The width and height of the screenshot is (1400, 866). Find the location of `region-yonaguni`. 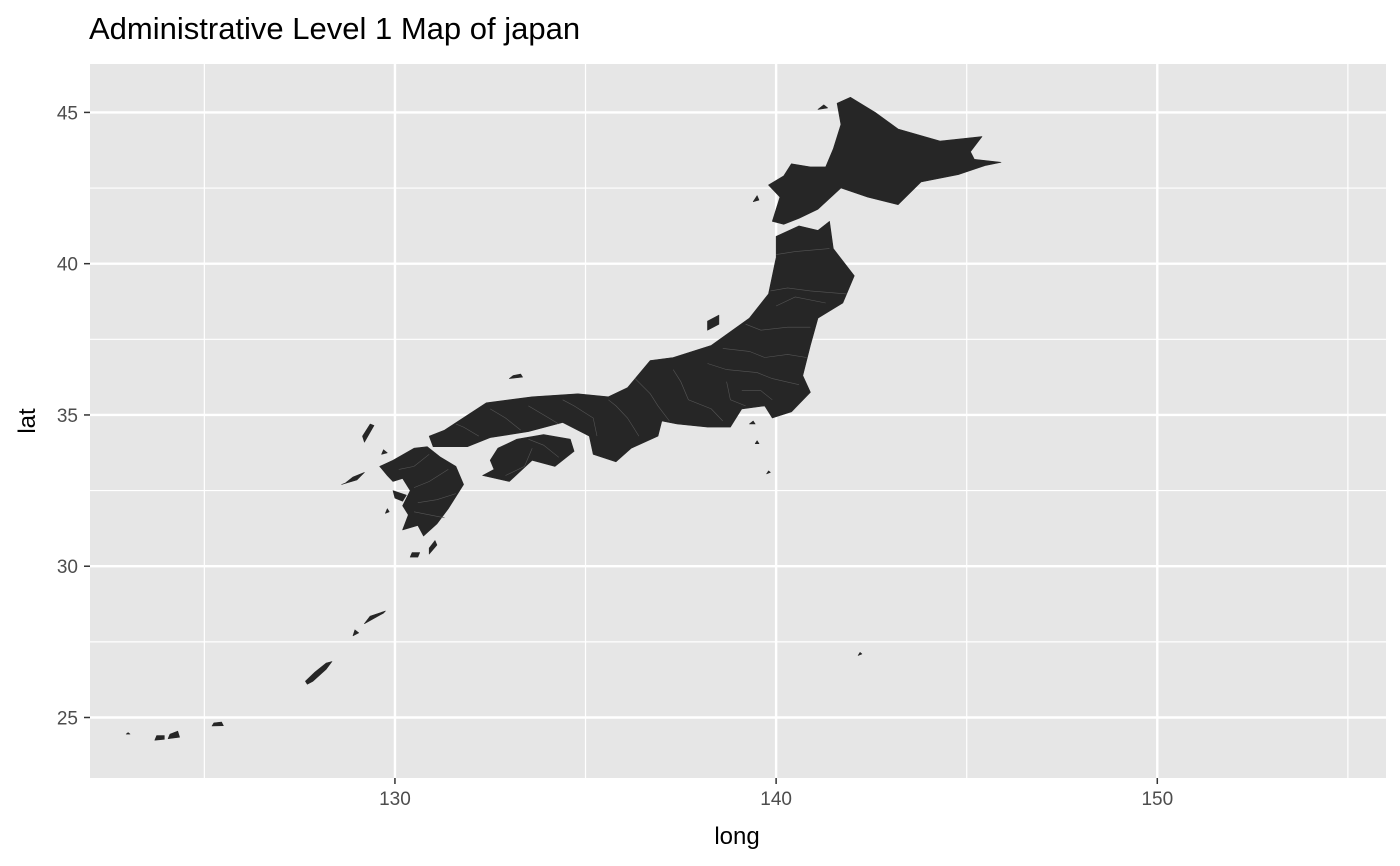

region-yonaguni is located at coordinates (128, 733).